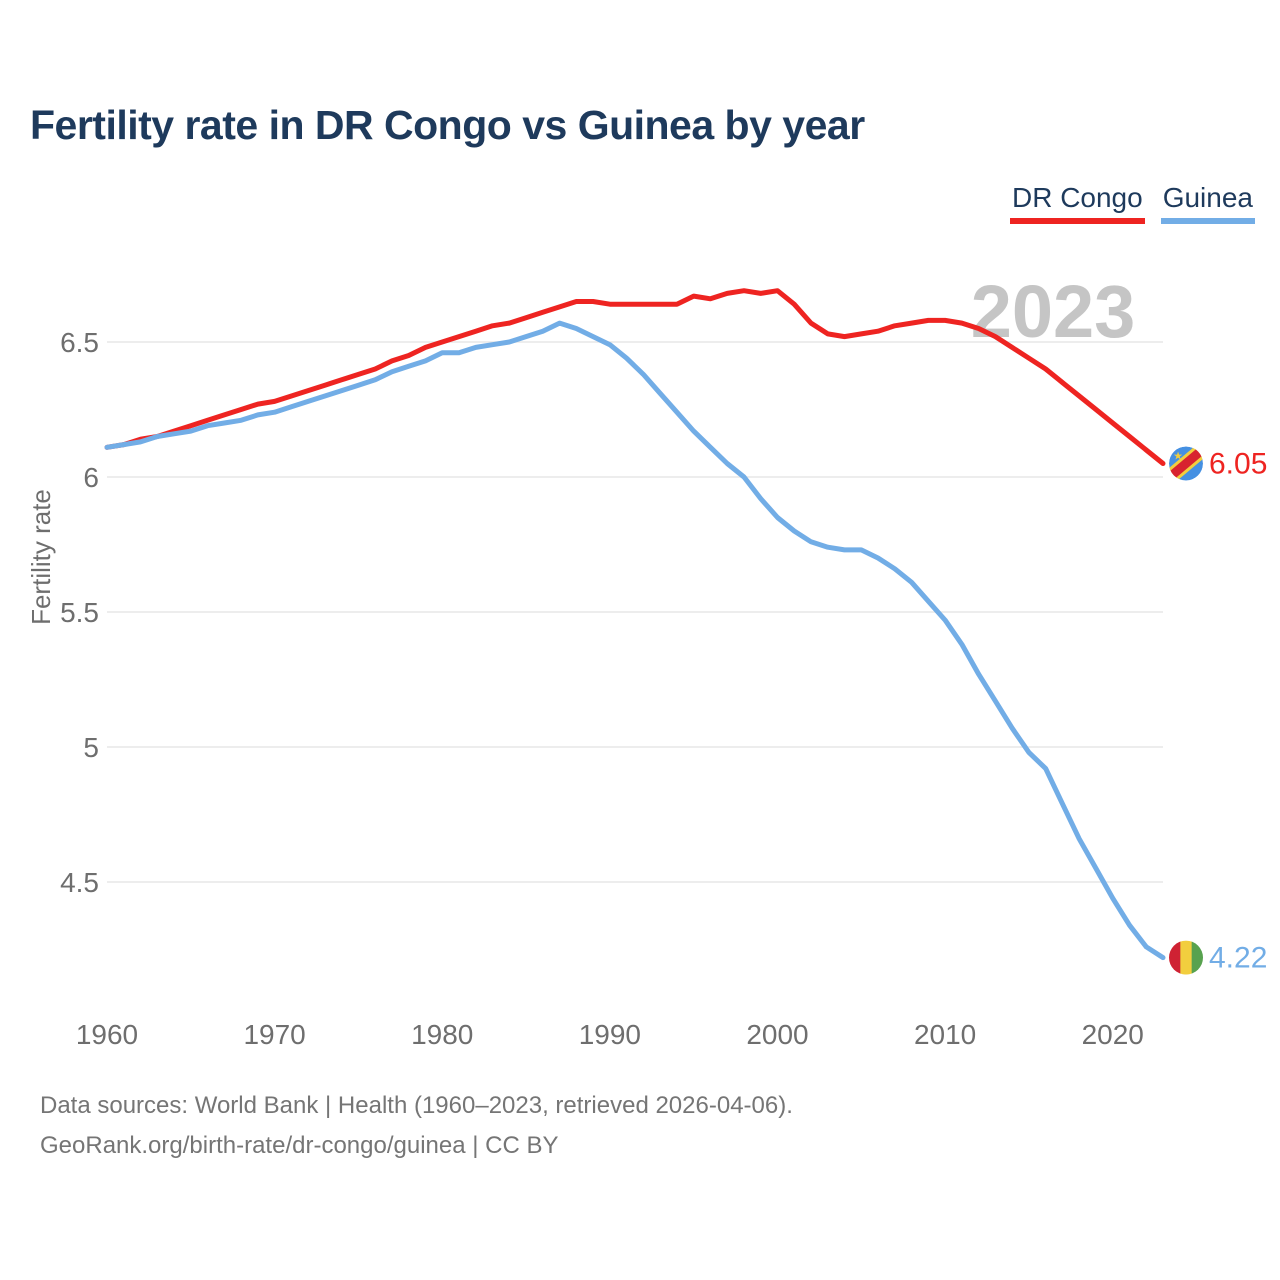 The width and height of the screenshot is (1280, 1280). Describe the element at coordinates (41, 557) in the screenshot. I see `y-axis-title: Fertility rate` at that location.